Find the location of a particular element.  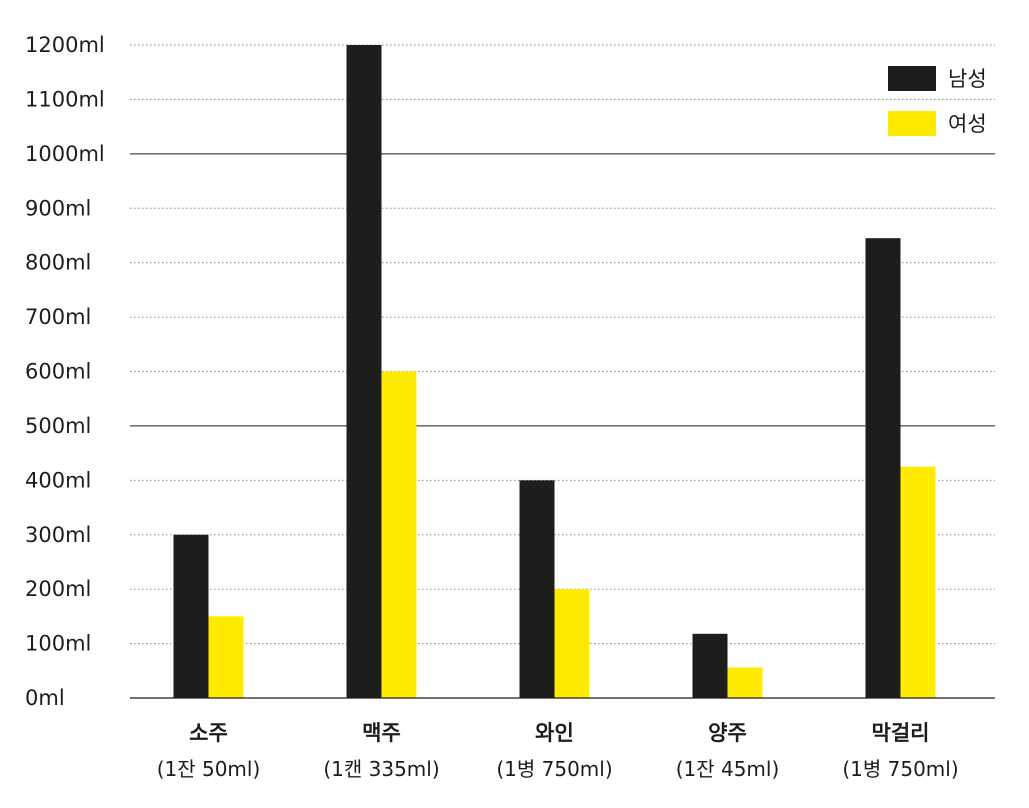

category-label: 와인 is located at coordinates (554, 733).